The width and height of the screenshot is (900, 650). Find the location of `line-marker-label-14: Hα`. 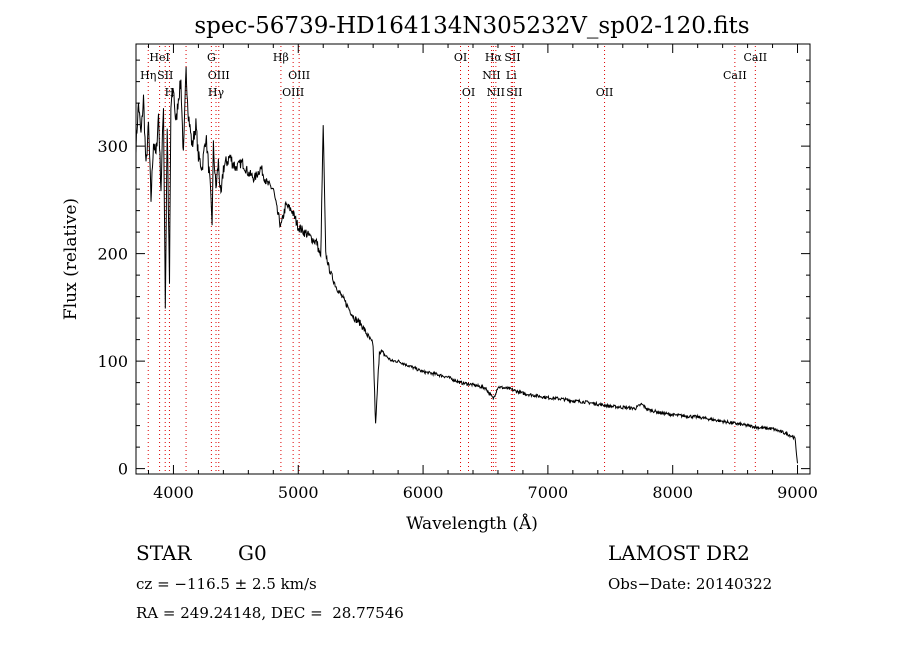

line-marker-label-14: Hα is located at coordinates (494, 57).